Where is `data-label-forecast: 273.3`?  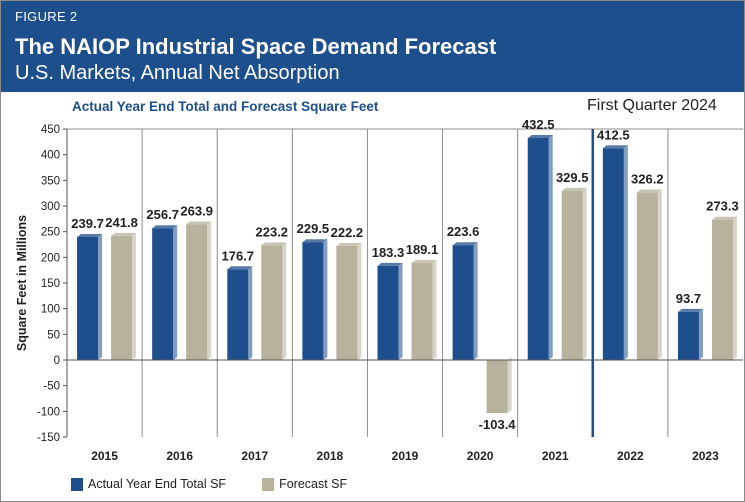
data-label-forecast: 273.3 is located at coordinates (722, 206).